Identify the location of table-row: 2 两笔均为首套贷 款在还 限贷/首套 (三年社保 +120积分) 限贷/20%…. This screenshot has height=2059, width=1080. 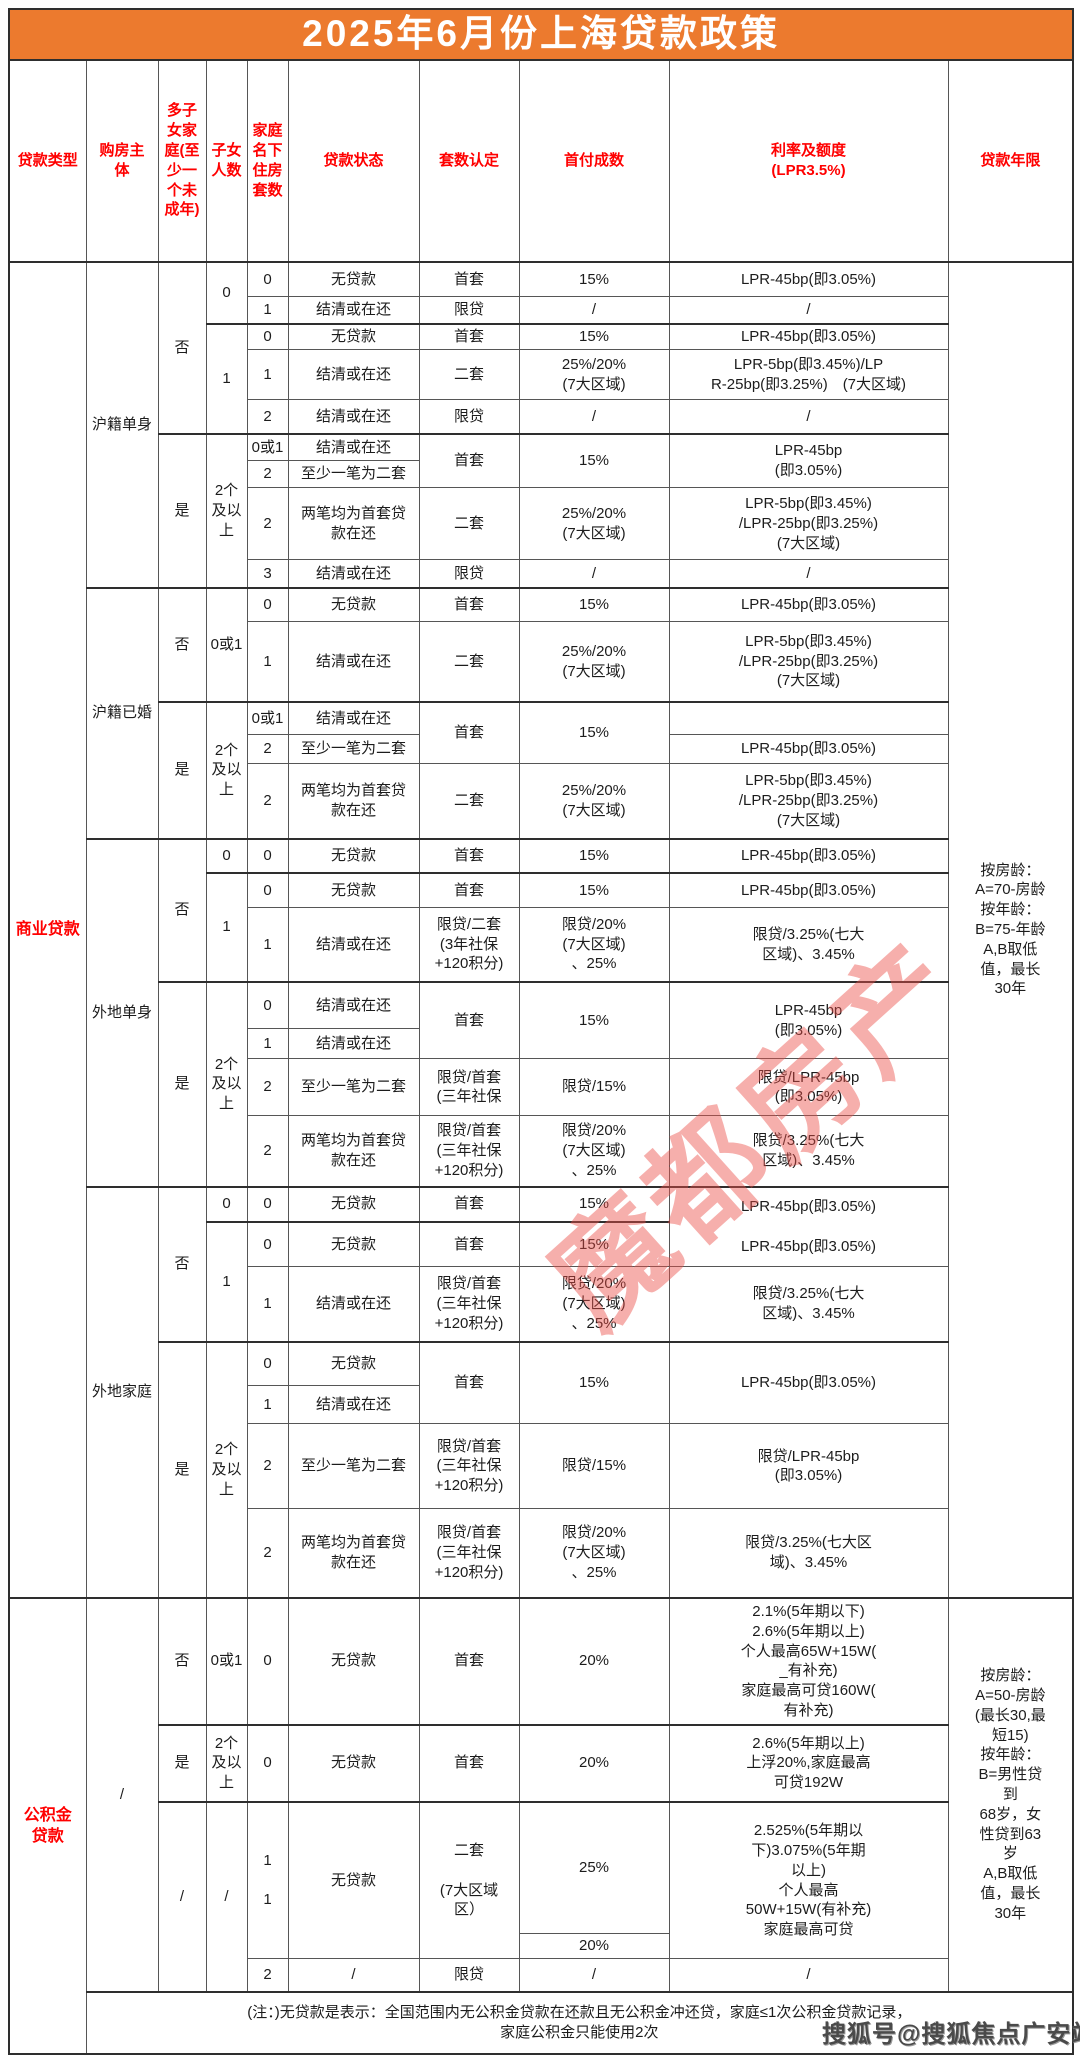
(541, 1553).